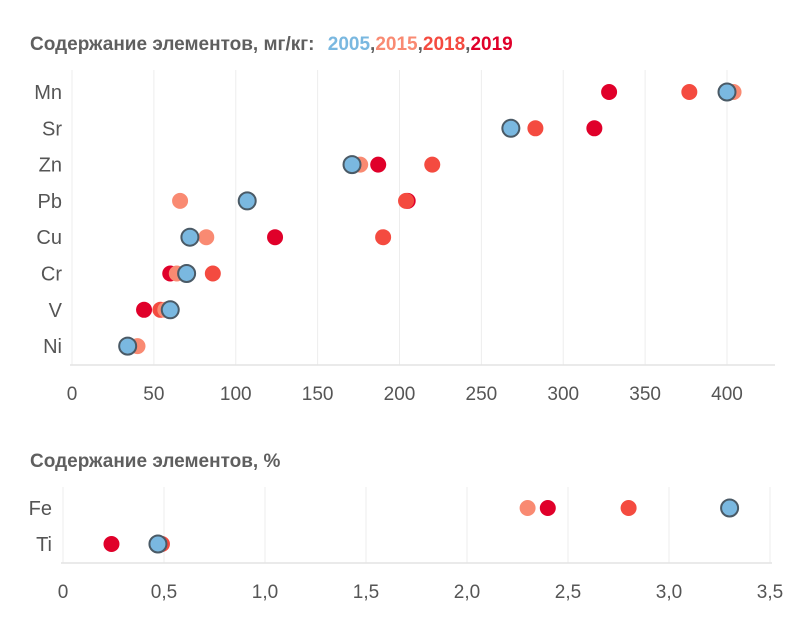 This screenshot has height=632, width=800. I want to click on legend-item-2005: 2005, so click(349, 44).